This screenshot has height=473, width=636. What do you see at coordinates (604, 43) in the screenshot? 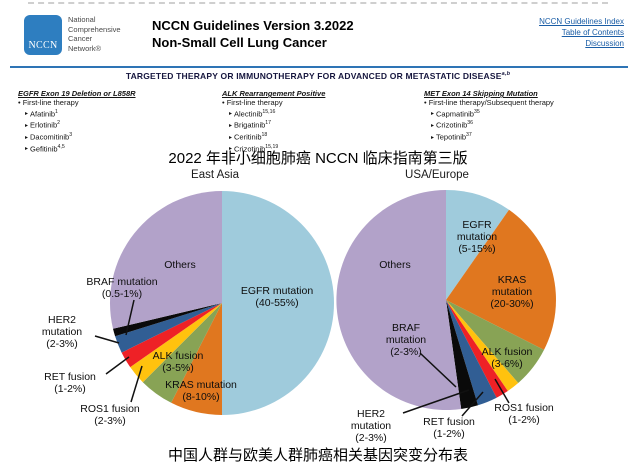
I see `header-link-discussion: Discussion` at bounding box center [604, 43].